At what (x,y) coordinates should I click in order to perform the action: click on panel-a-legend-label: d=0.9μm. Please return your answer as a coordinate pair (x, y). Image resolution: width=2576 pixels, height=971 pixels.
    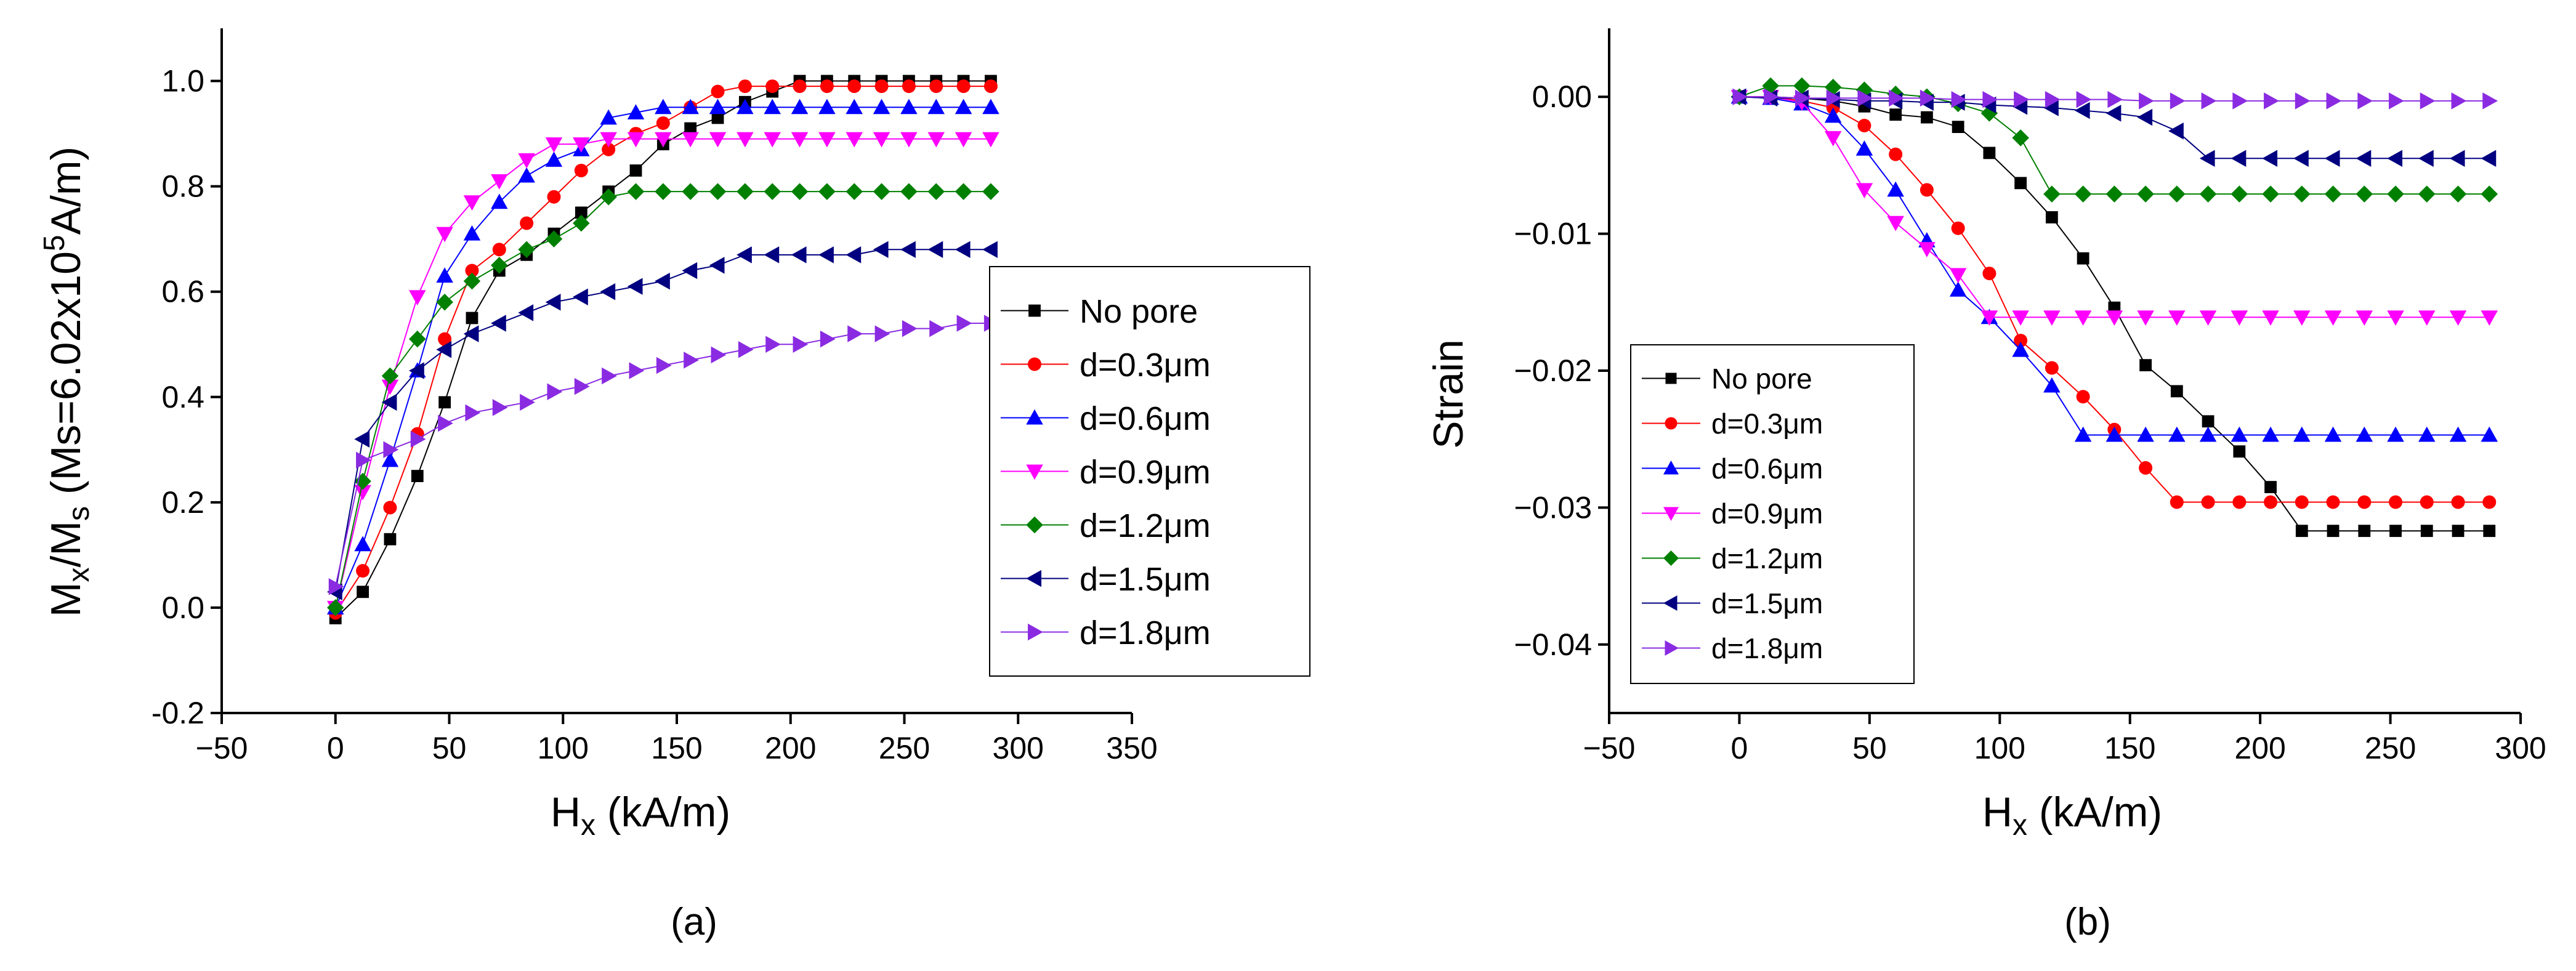
    Looking at the image, I should click on (1145, 472).